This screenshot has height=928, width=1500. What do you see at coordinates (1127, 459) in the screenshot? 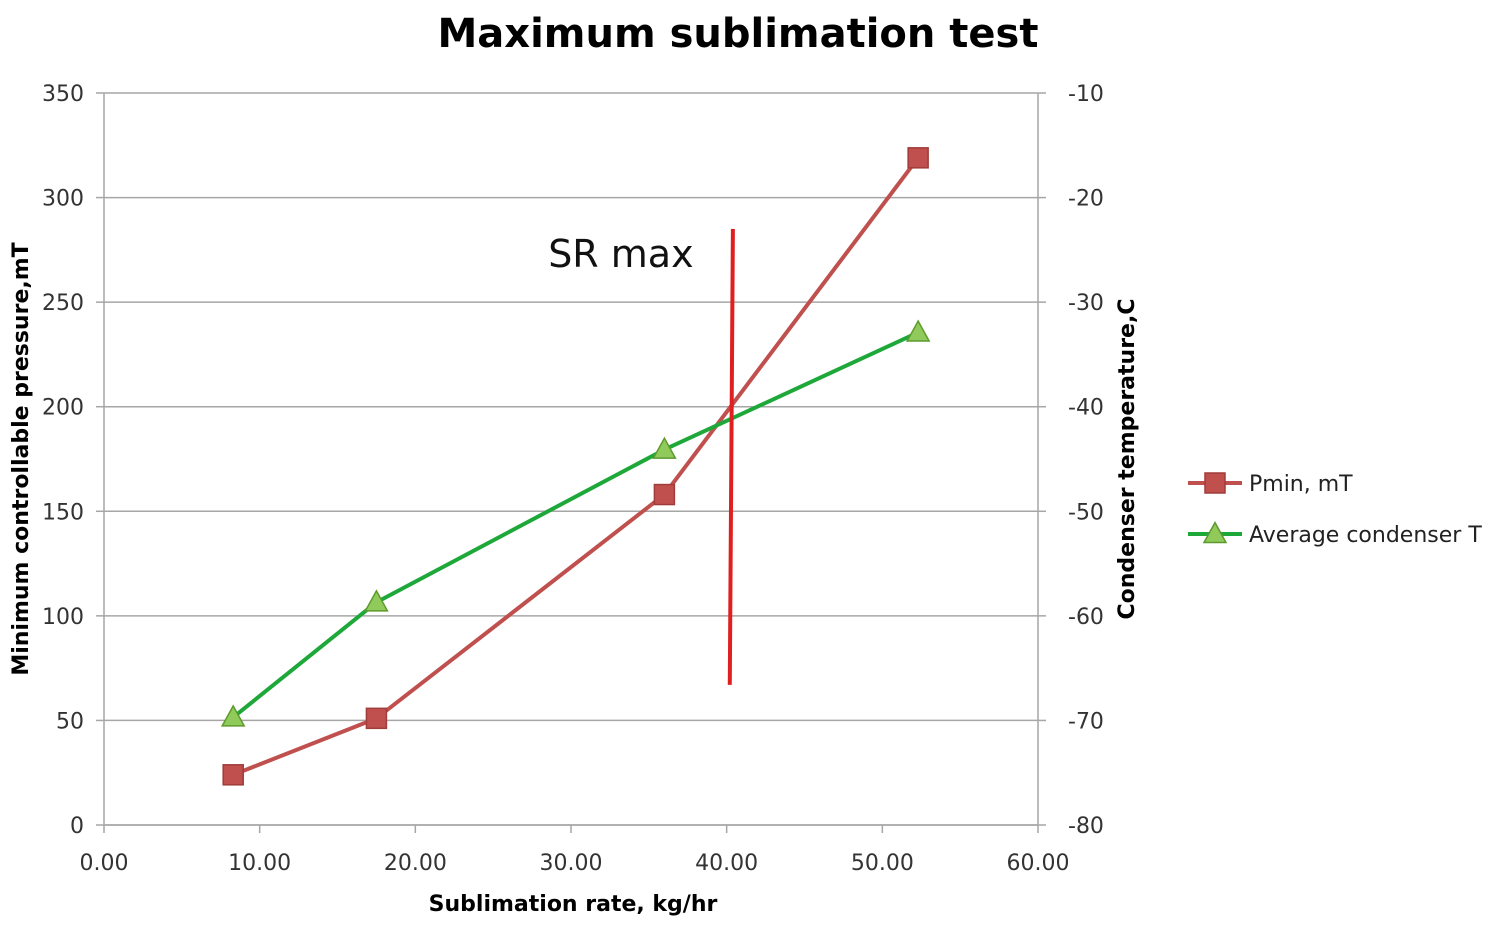
I see `y2-axis-title: Condenser temperature,C` at bounding box center [1127, 459].